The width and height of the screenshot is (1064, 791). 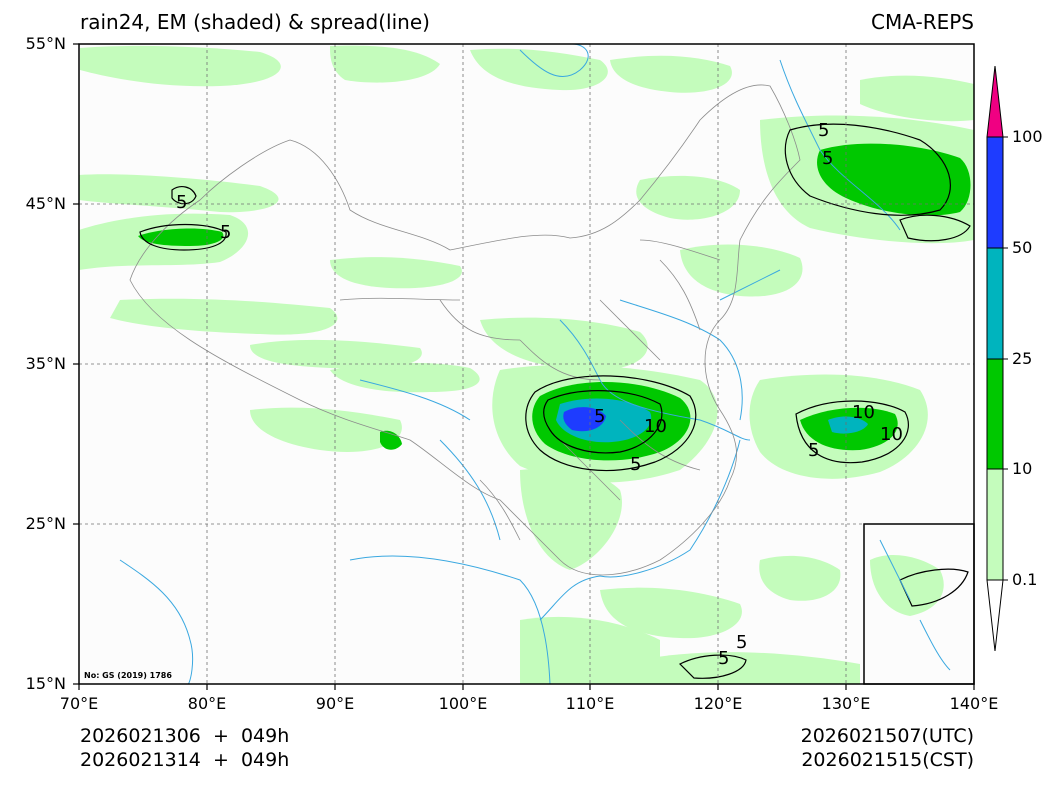 I want to click on colorbar-extend-max, so click(x=995, y=101).